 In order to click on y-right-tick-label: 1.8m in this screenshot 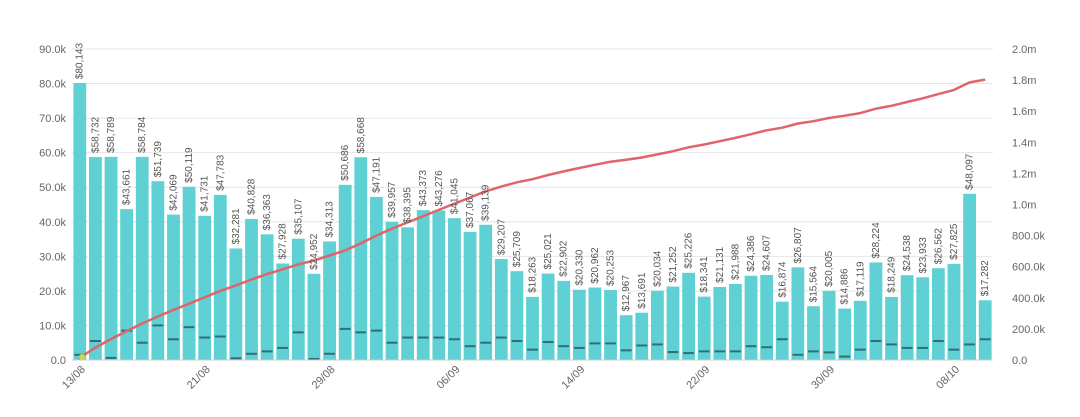, I will do `click(1024, 81)`.